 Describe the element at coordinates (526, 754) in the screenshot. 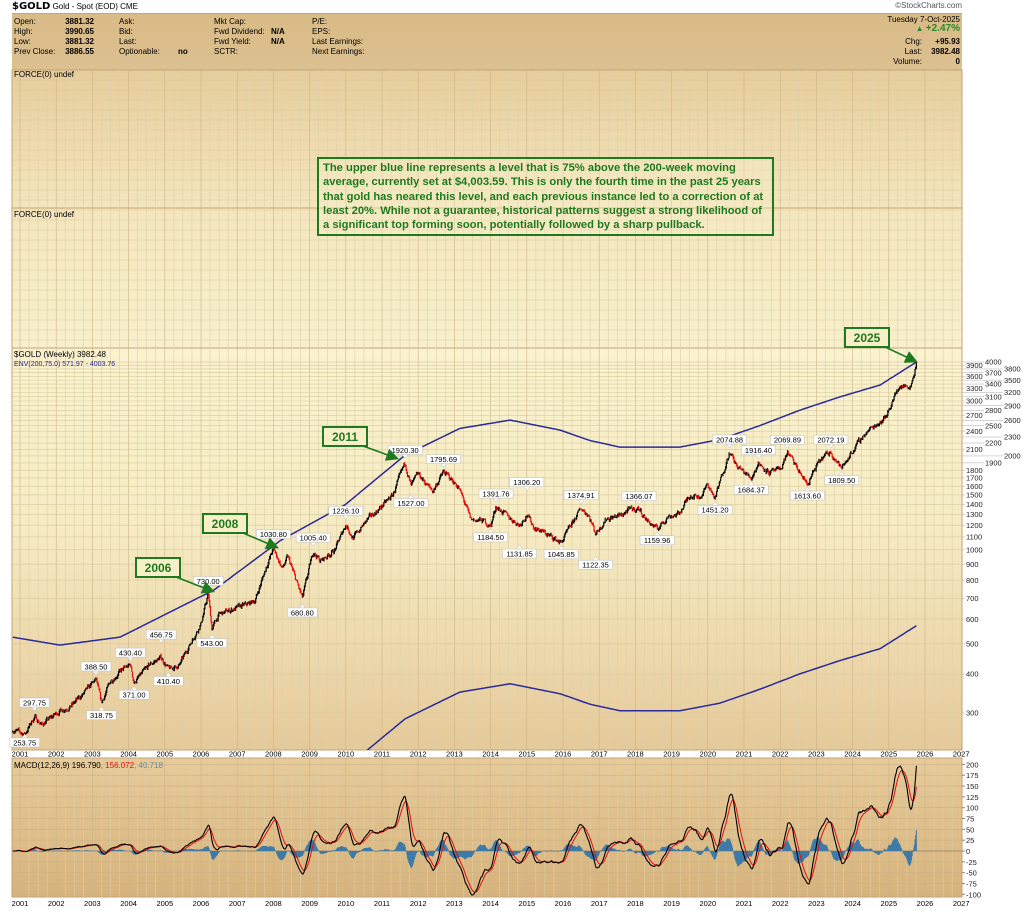

I see `x-tick-label: 2015` at that location.